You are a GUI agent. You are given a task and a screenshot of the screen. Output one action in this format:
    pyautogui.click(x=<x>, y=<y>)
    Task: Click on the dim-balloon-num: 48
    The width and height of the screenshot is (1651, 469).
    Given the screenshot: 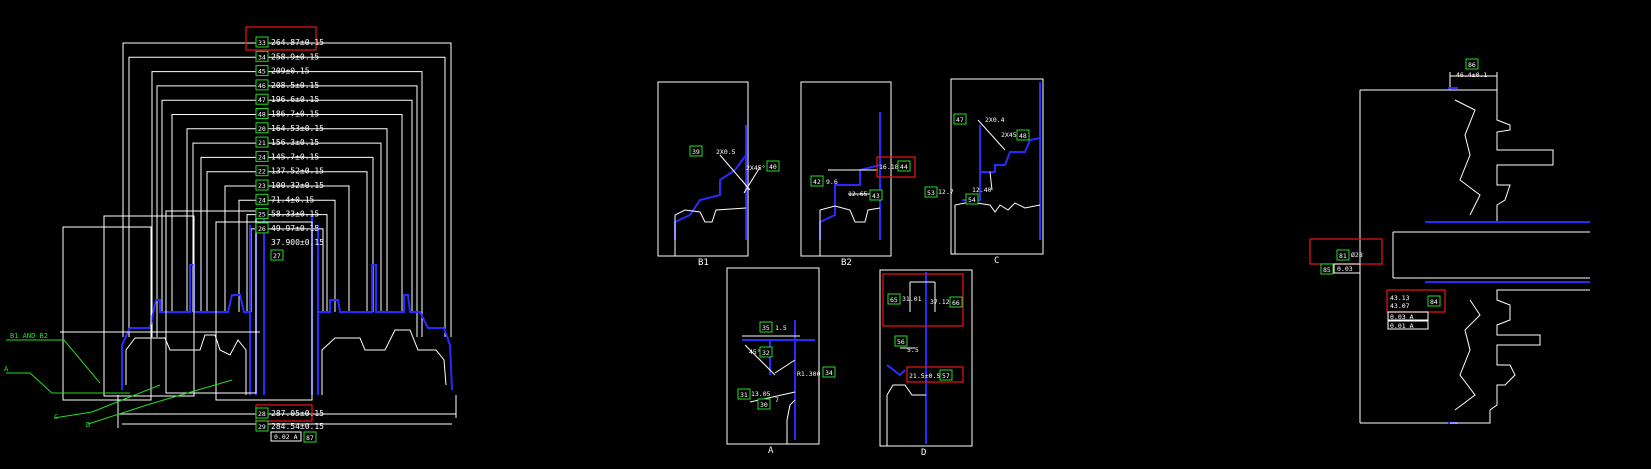 What is the action you would take?
    pyautogui.click(x=262, y=115)
    